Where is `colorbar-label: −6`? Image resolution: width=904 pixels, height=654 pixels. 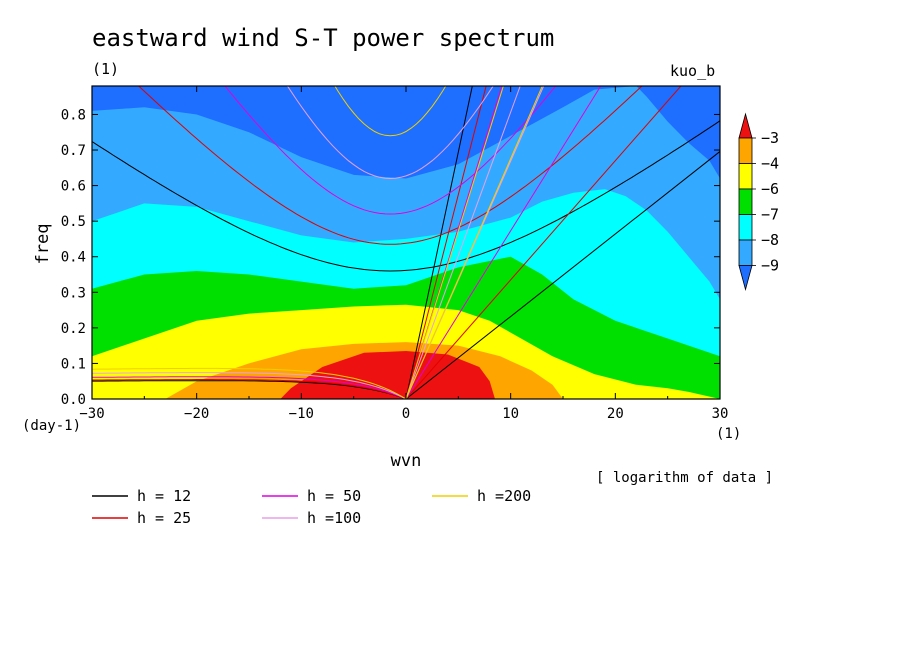
colorbar-label: −6 is located at coordinates (770, 189).